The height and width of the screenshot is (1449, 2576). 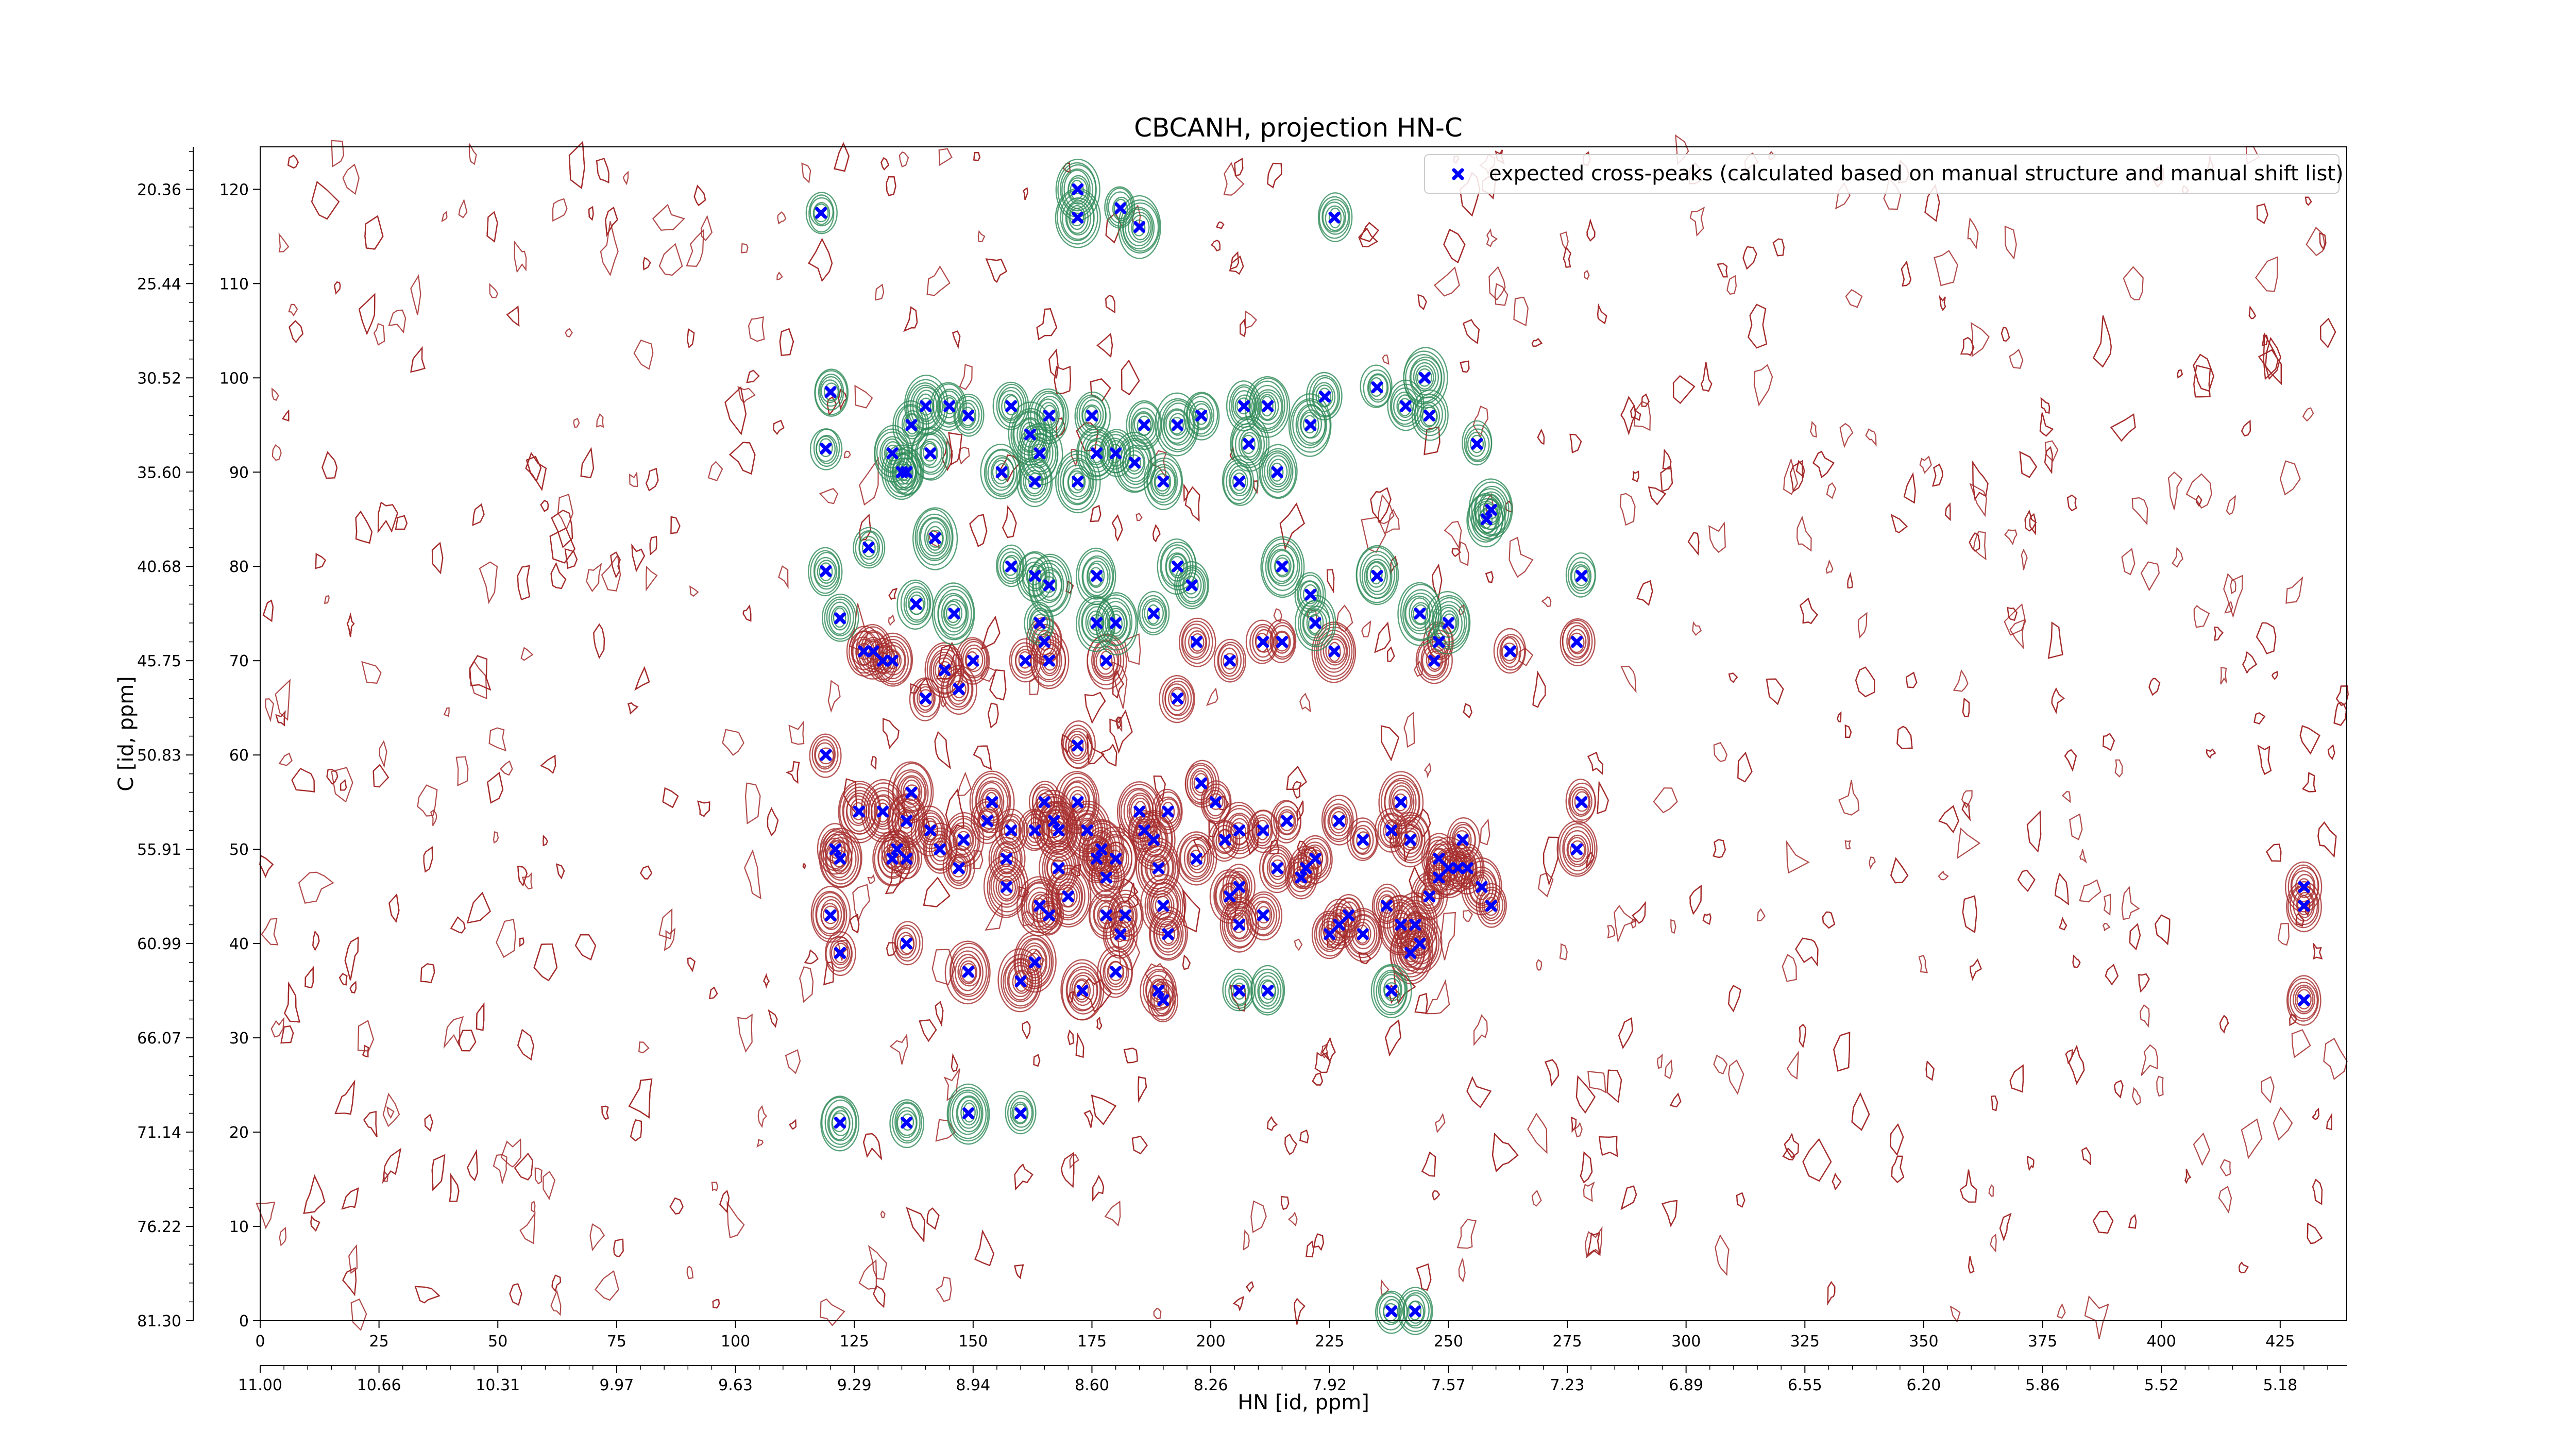 I want to click on x-index-tick-label: 50, so click(x=497, y=1342).